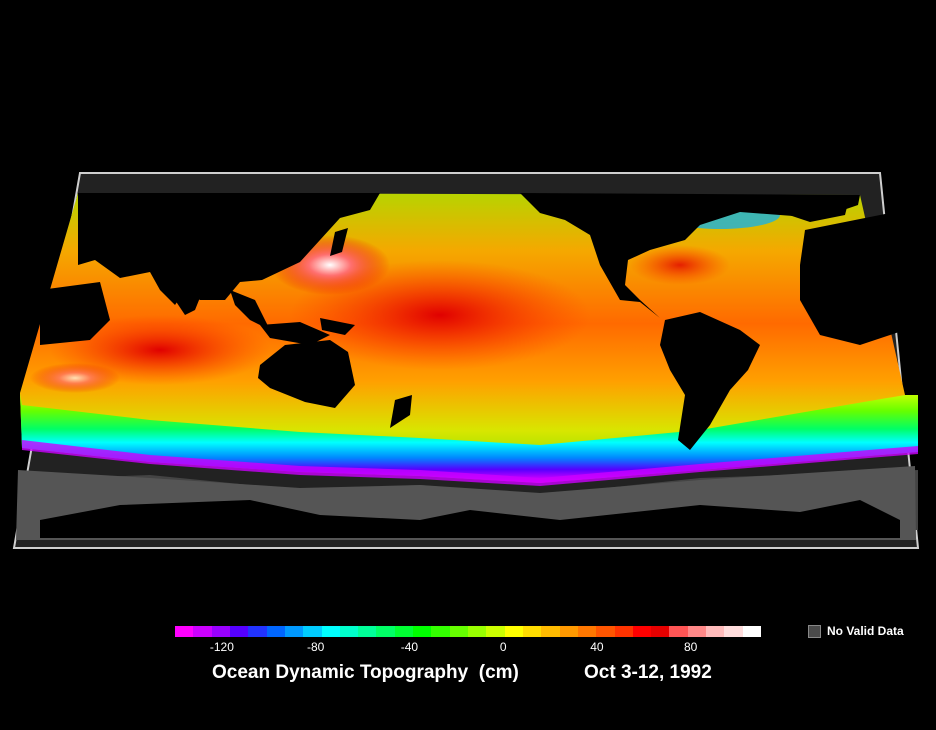 This screenshot has height=730, width=936. What do you see at coordinates (337, 326) in the screenshot?
I see `new-guinea` at bounding box center [337, 326].